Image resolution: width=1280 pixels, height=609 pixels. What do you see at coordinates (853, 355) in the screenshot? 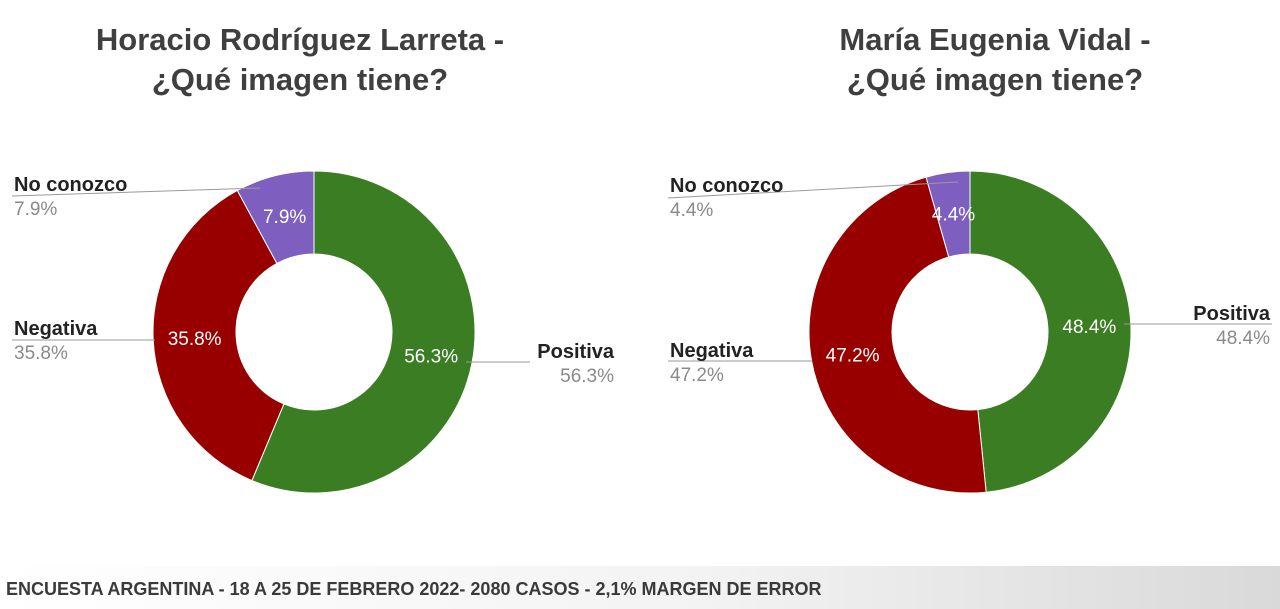
I see `slice-data-label: 47.2%` at bounding box center [853, 355].